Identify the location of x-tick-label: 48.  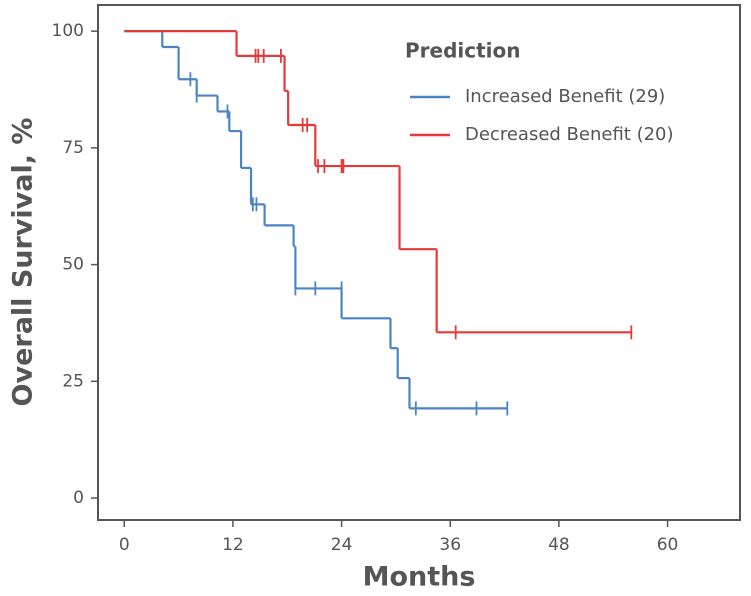
(559, 545).